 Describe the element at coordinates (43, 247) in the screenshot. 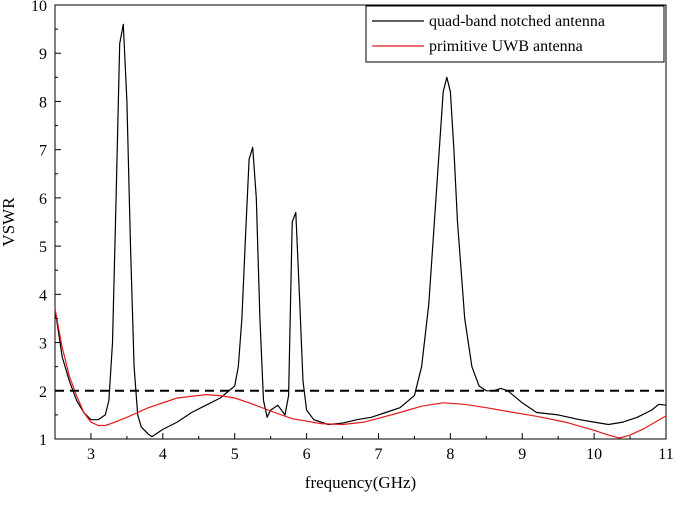

I see `y-tick-label: 5` at that location.